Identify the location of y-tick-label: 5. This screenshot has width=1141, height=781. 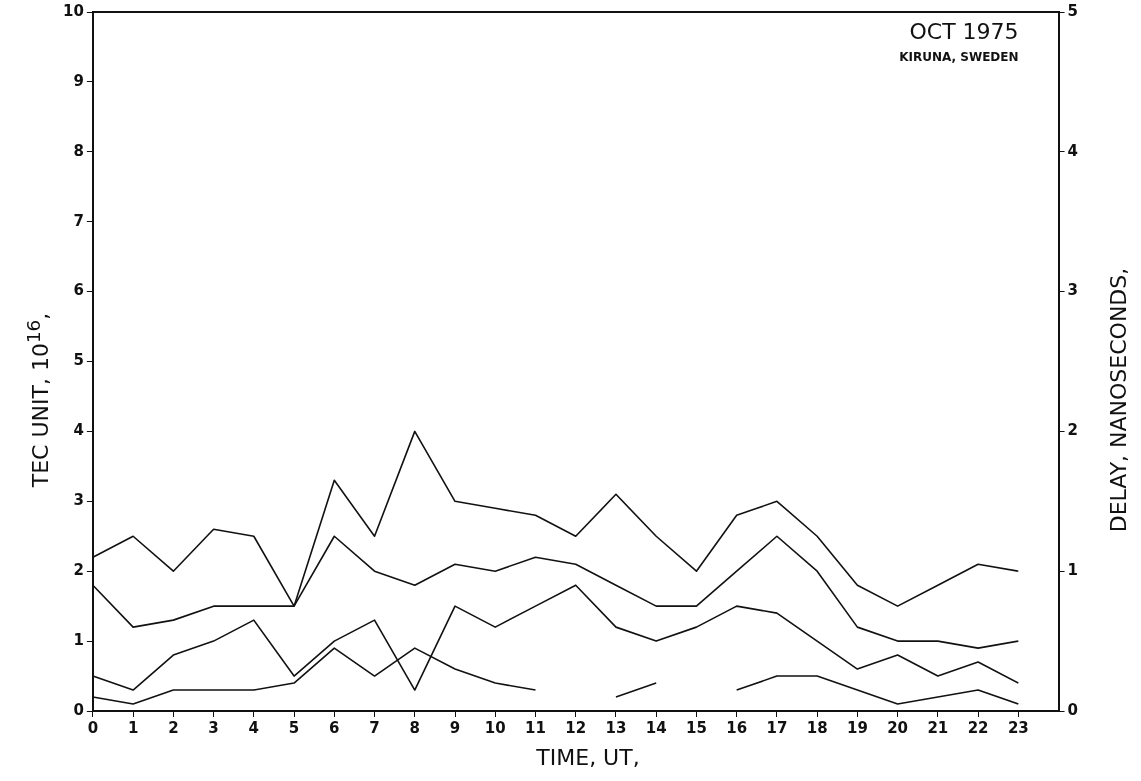
(78, 360).